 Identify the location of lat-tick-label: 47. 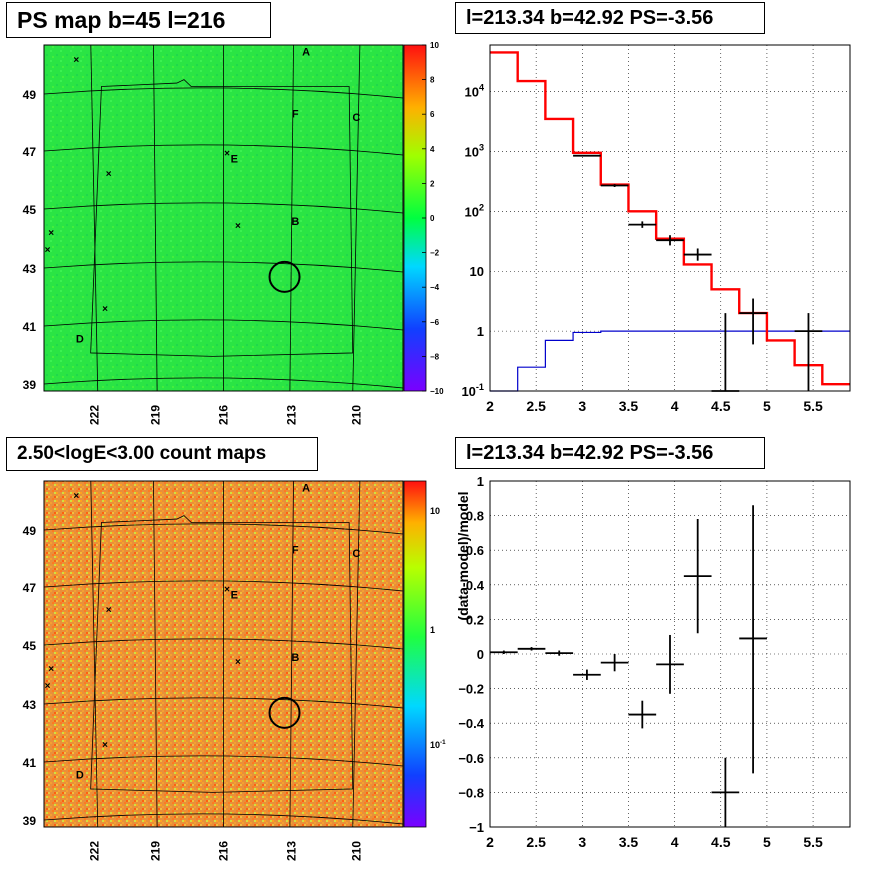
(30, 152).